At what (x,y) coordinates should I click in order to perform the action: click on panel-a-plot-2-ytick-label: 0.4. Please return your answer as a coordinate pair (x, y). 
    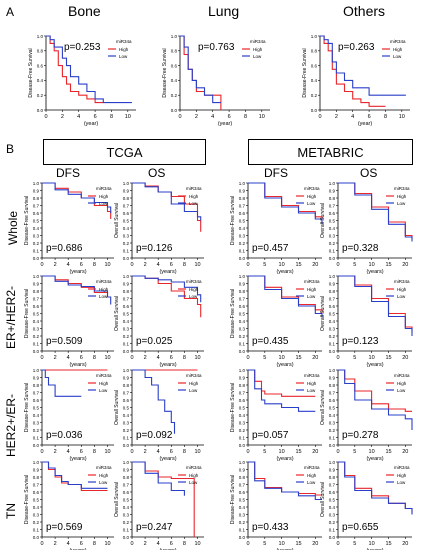
    Looking at the image, I should click on (174, 80).